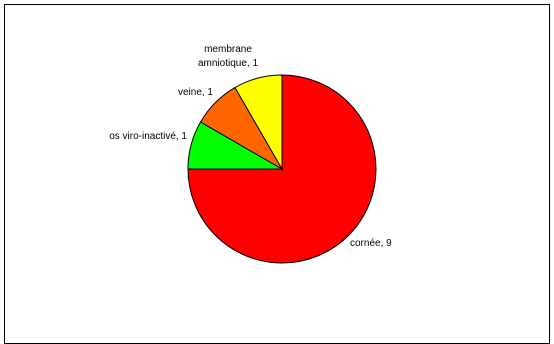 The width and height of the screenshot is (554, 344). Describe the element at coordinates (258, 122) in the screenshot. I see `slice-membrane-amniotique` at that location.